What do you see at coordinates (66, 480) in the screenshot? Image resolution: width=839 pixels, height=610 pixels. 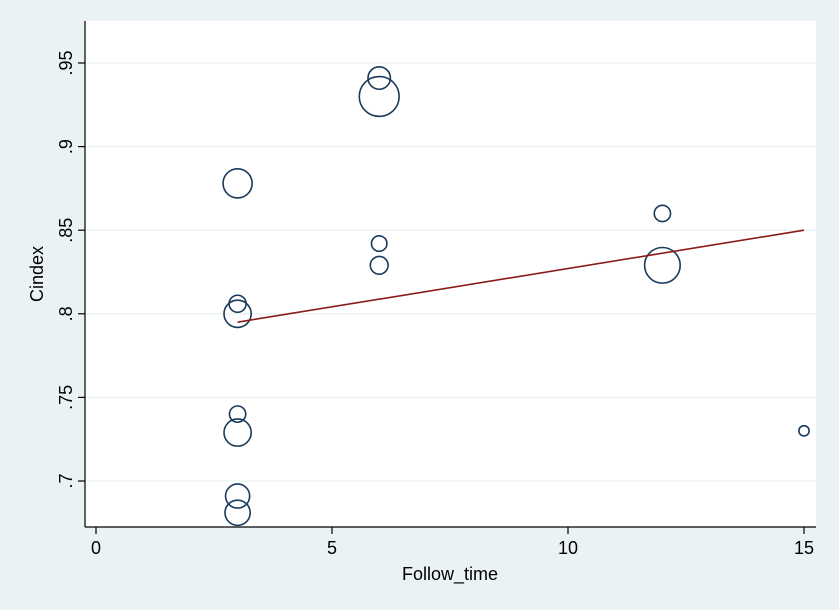 I see `y-tick-label-0: .7` at bounding box center [66, 480].